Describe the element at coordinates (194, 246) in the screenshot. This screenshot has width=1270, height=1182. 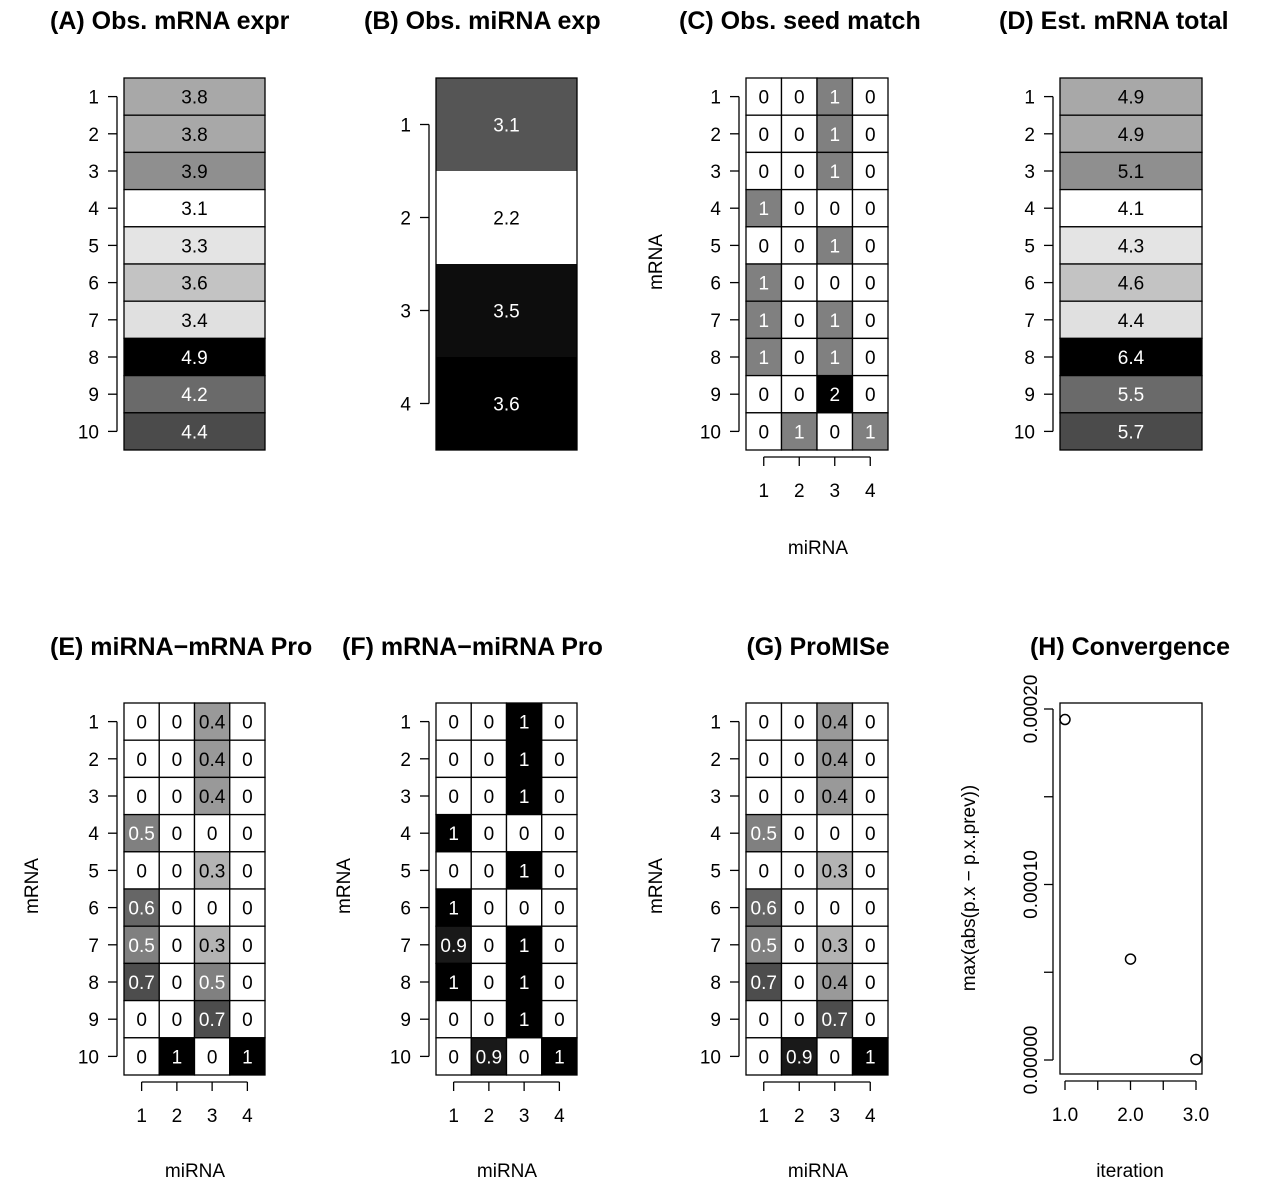
I see `heatmap-cell-label: 3.3` at that location.